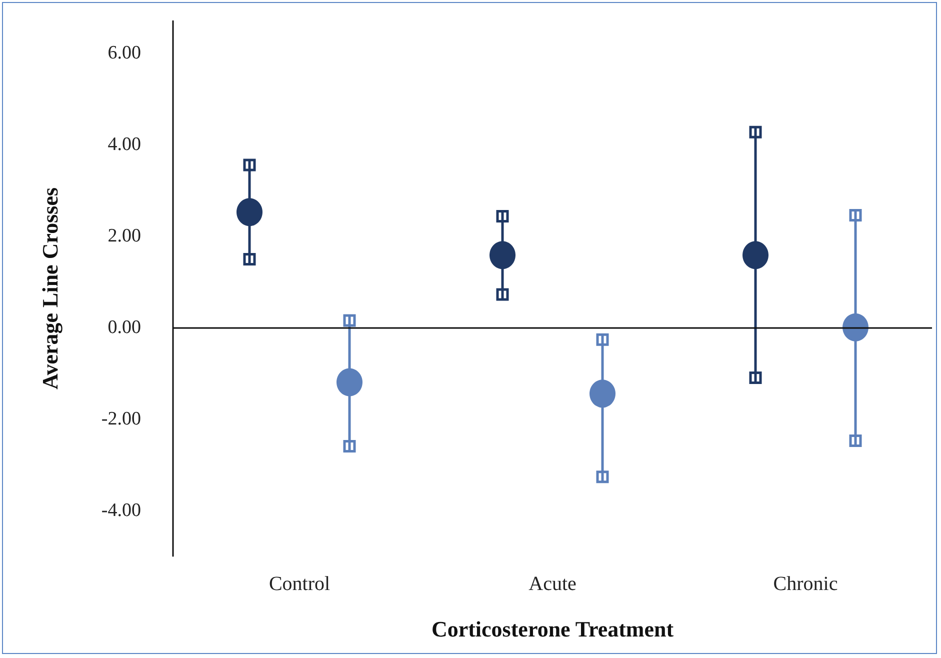 The image size is (941, 658). What do you see at coordinates (299, 584) in the screenshot?
I see `x-tick-label: Control` at bounding box center [299, 584].